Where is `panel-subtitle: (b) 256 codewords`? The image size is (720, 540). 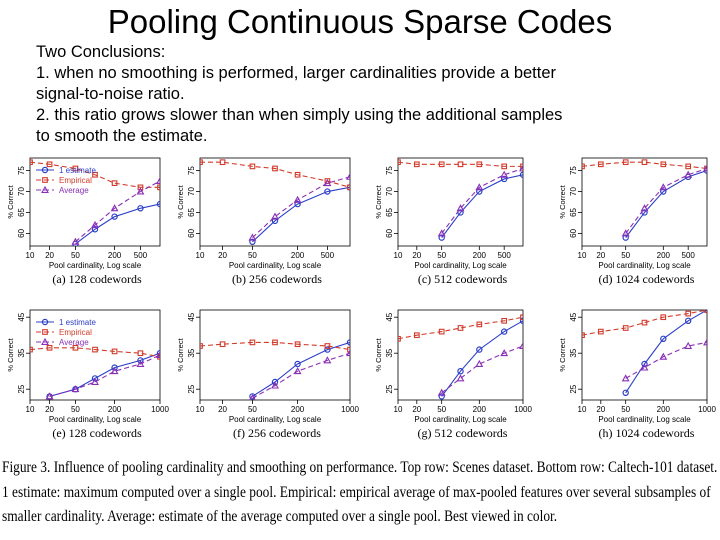
panel-subtitle: (b) 256 codewords is located at coordinates (277, 279).